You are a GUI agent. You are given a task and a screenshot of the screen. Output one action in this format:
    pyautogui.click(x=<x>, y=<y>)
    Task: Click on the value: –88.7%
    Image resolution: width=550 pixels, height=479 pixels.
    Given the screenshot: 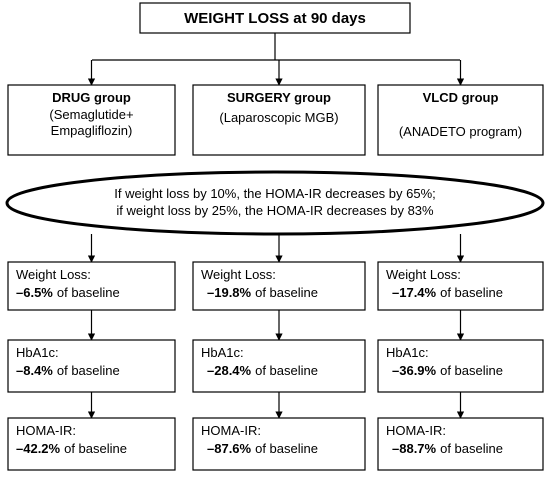 What is the action you would take?
    pyautogui.click(x=414, y=448)
    